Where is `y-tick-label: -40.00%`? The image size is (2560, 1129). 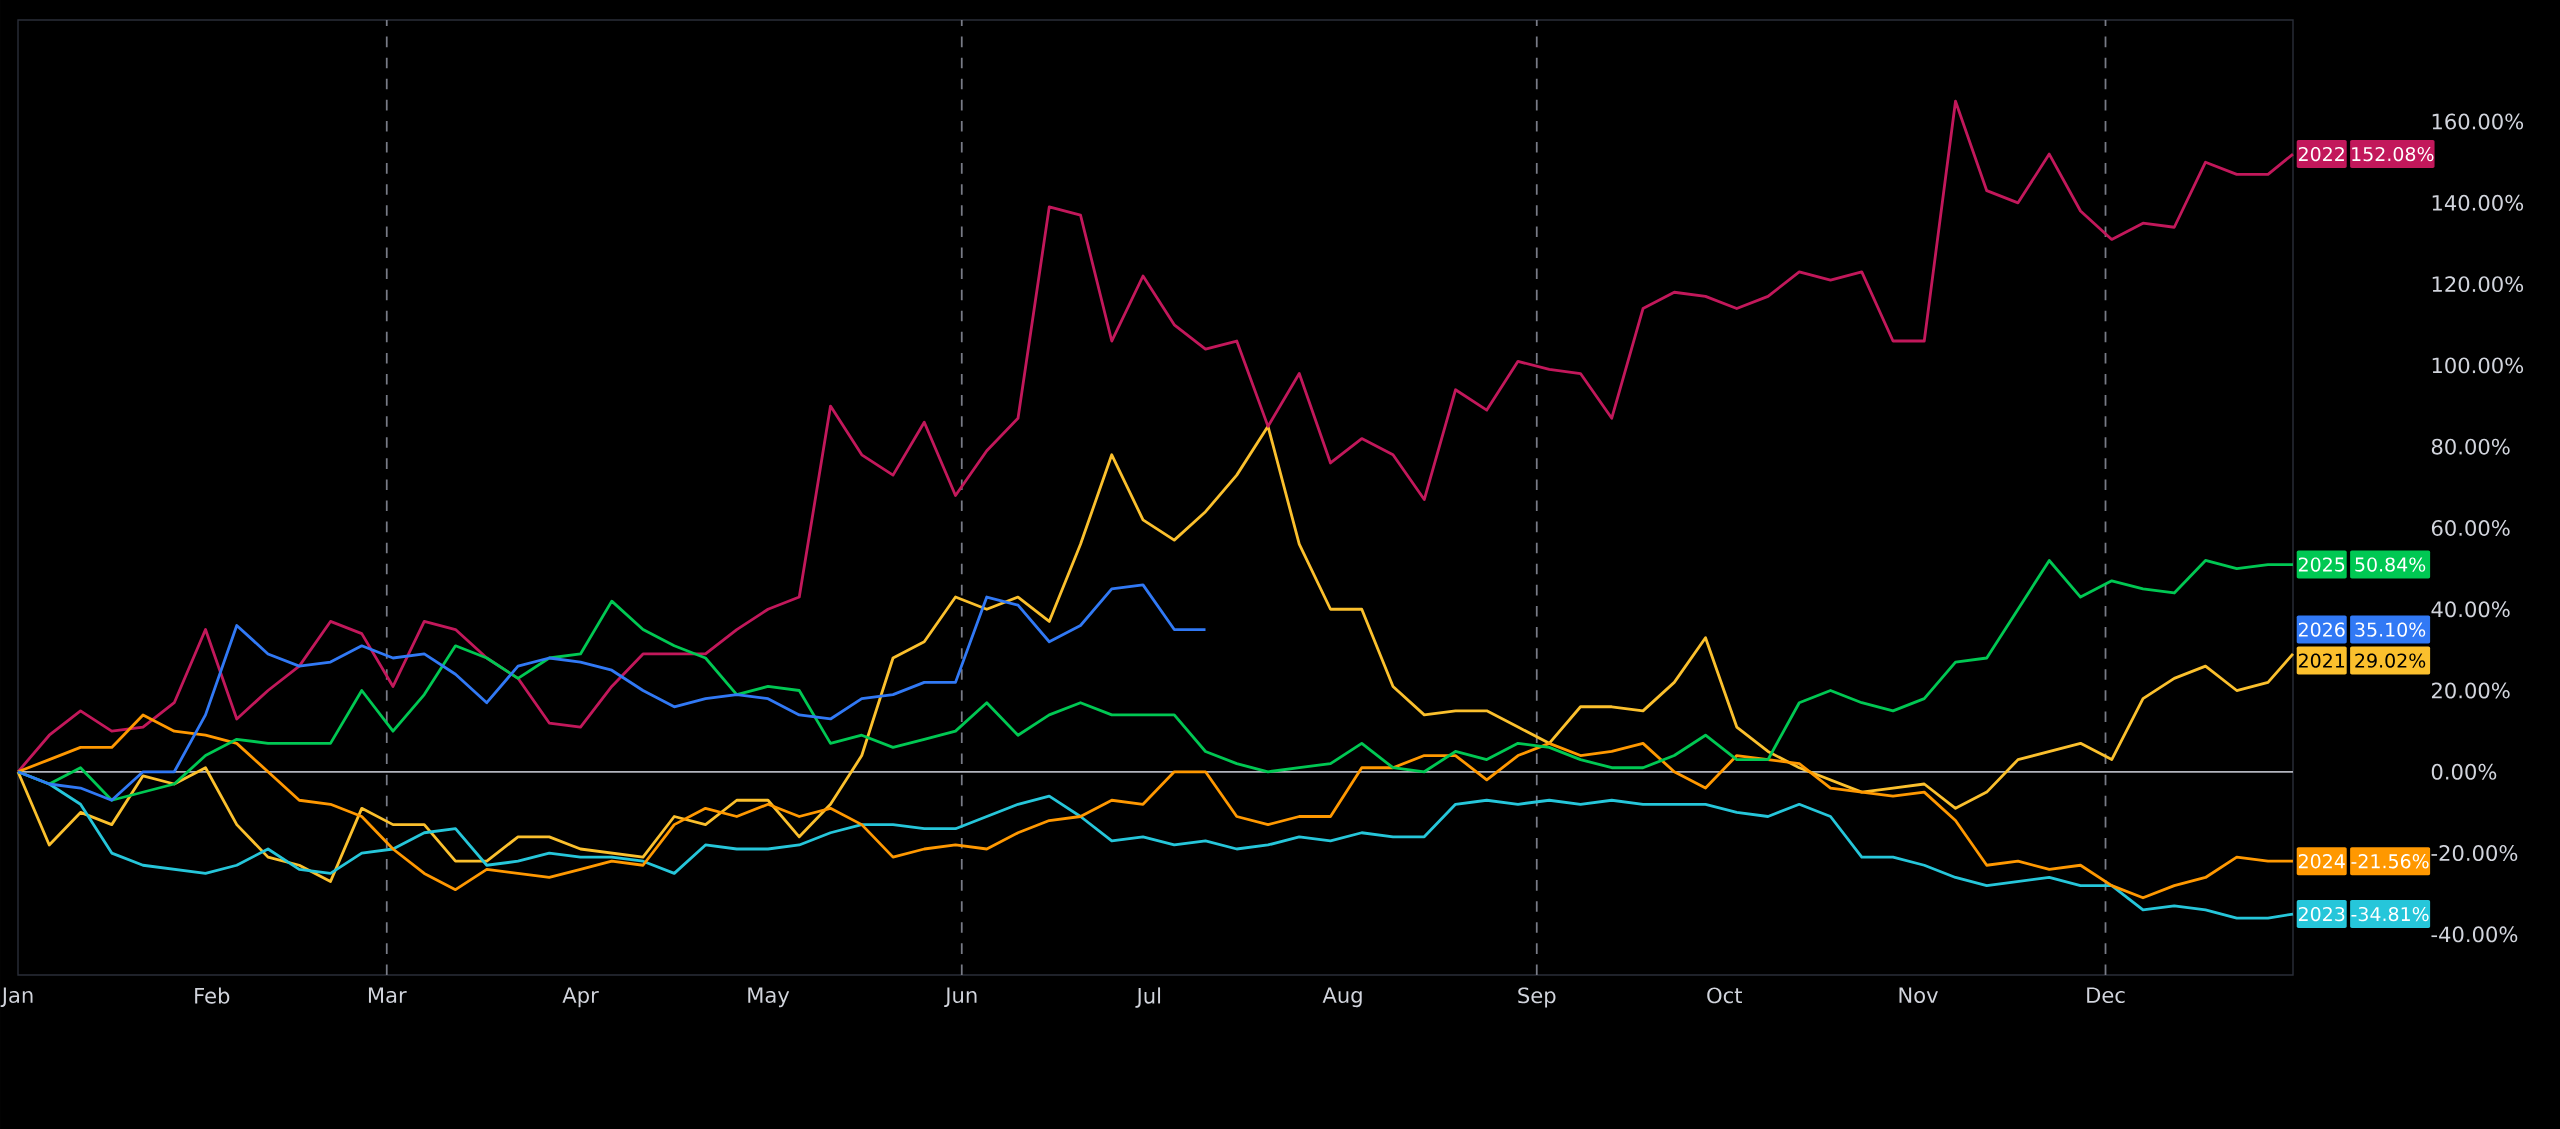
y-tick-label: -40.00% is located at coordinates (2474, 934).